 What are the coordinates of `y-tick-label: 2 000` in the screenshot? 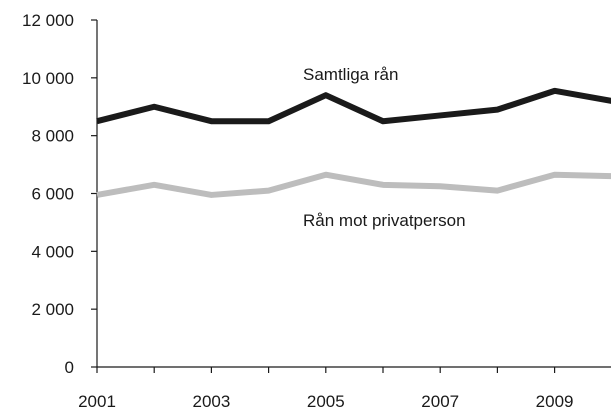 It's located at (52, 309).